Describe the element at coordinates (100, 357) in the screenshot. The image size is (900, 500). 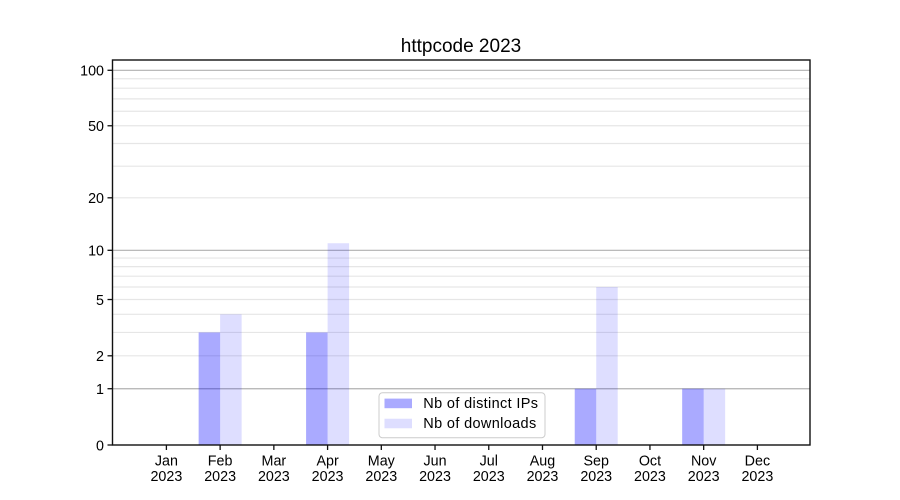
I see `svg-text: 2` at that location.